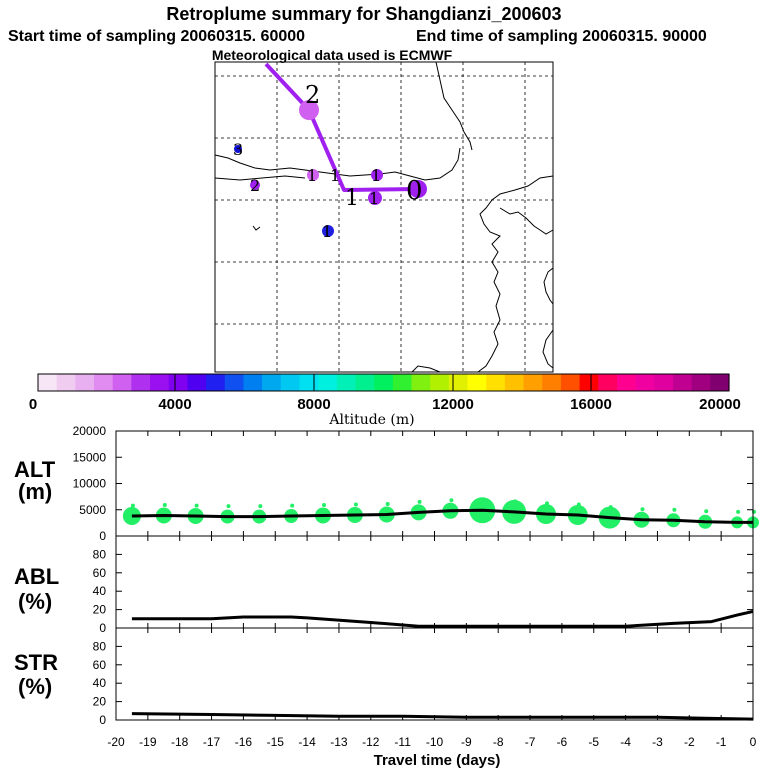 This screenshot has height=768, width=768. I want to click on colorbar-ticks: 0 4000 8000 12000 16000 20000, so click(385, 404).